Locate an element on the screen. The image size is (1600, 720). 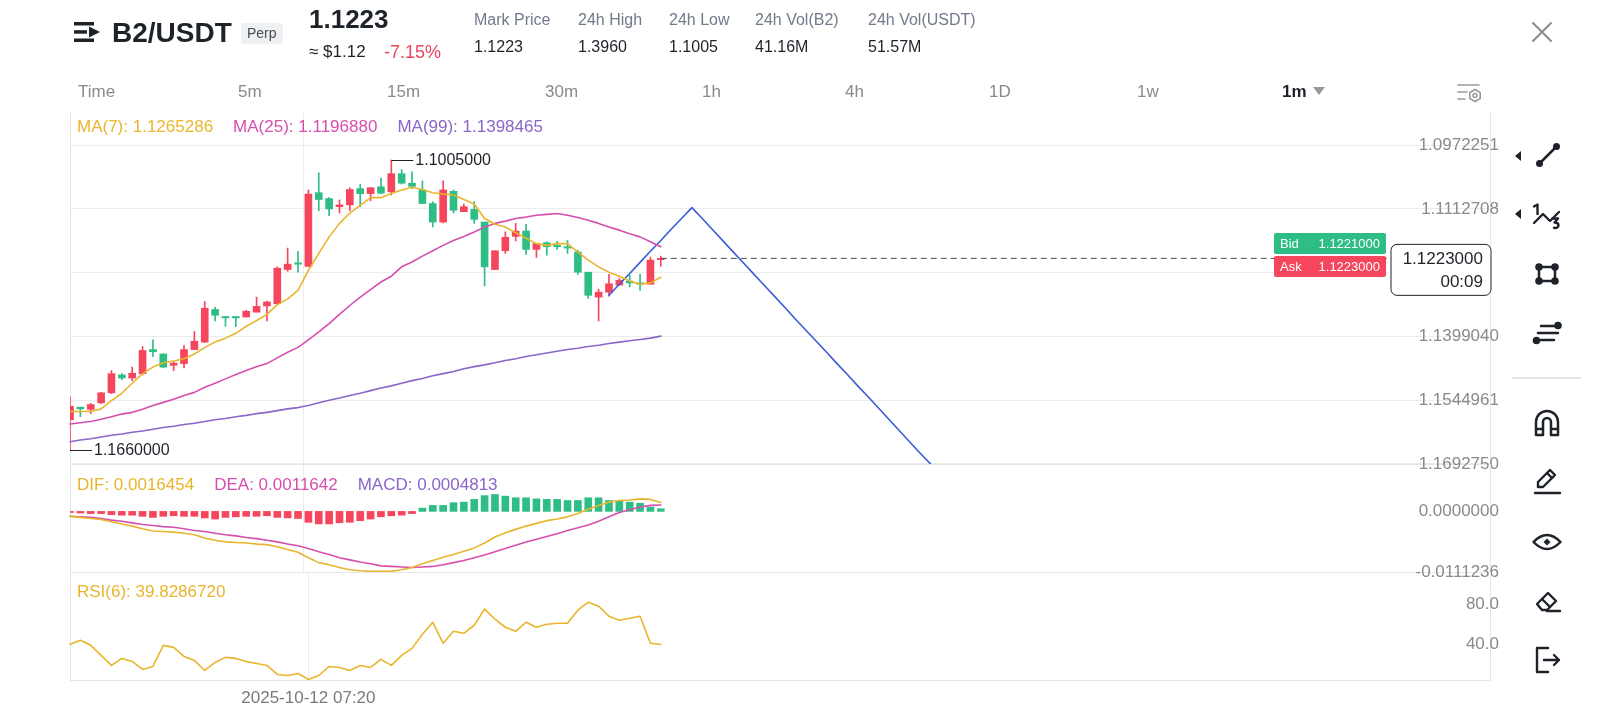
text: 24h Vol(USDT) is located at coordinates (922, 19).